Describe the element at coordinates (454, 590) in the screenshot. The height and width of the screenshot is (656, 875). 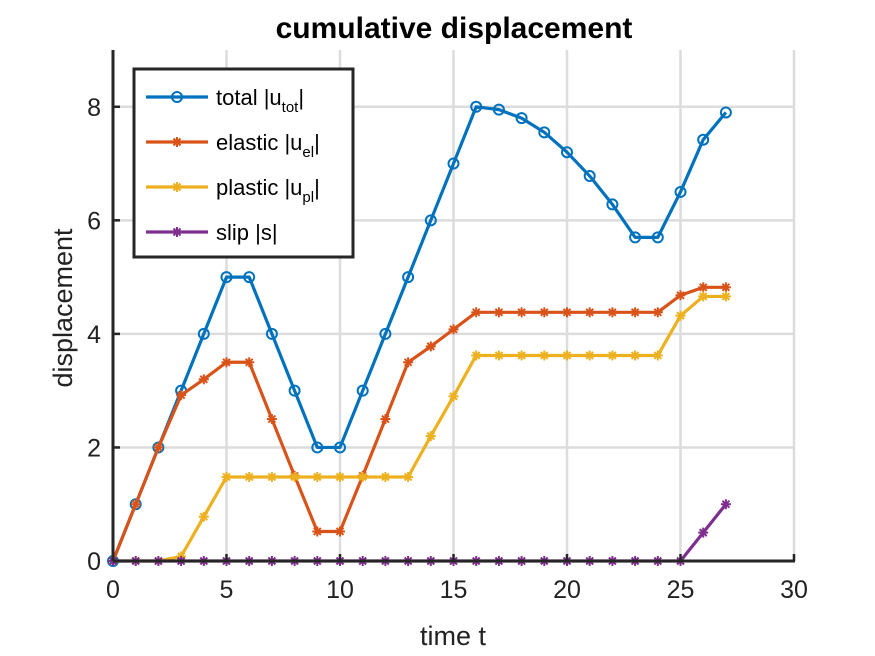
I see `x-tick-label-3: 15` at that location.